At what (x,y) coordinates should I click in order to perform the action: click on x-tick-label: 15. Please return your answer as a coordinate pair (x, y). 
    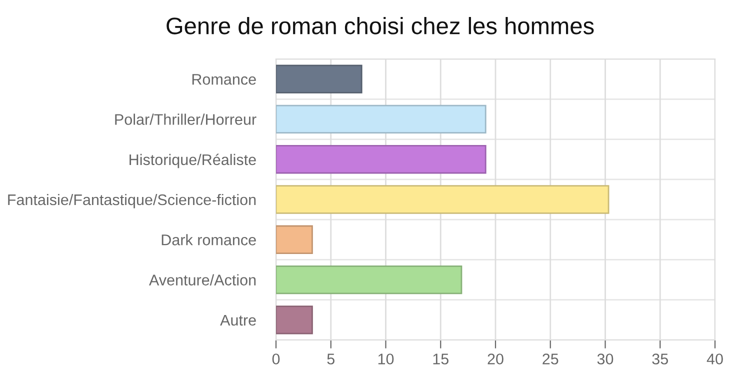
    Looking at the image, I should click on (440, 359).